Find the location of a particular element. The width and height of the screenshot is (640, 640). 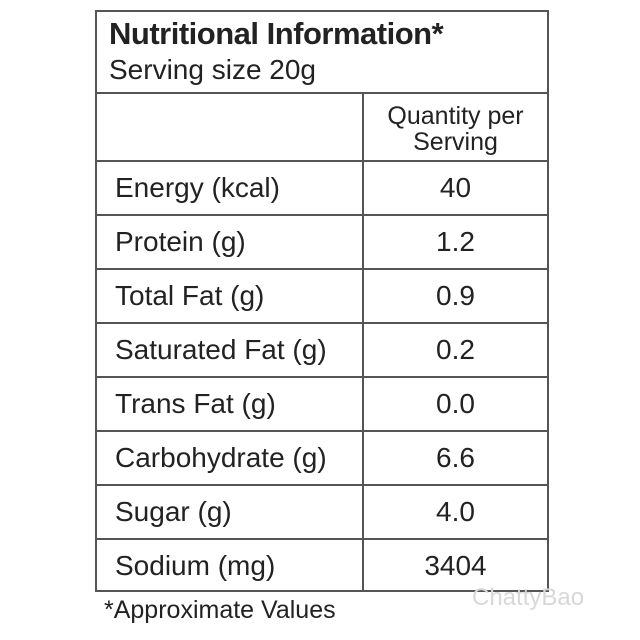

nutrient-name: Energy (kcal) is located at coordinates (197, 187).